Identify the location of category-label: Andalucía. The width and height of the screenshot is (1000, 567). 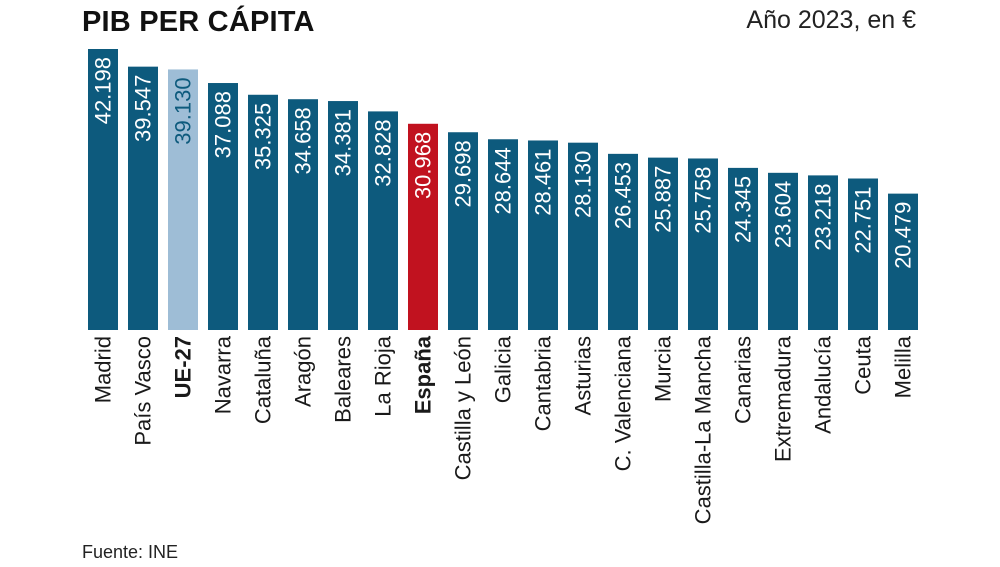
(823, 384).